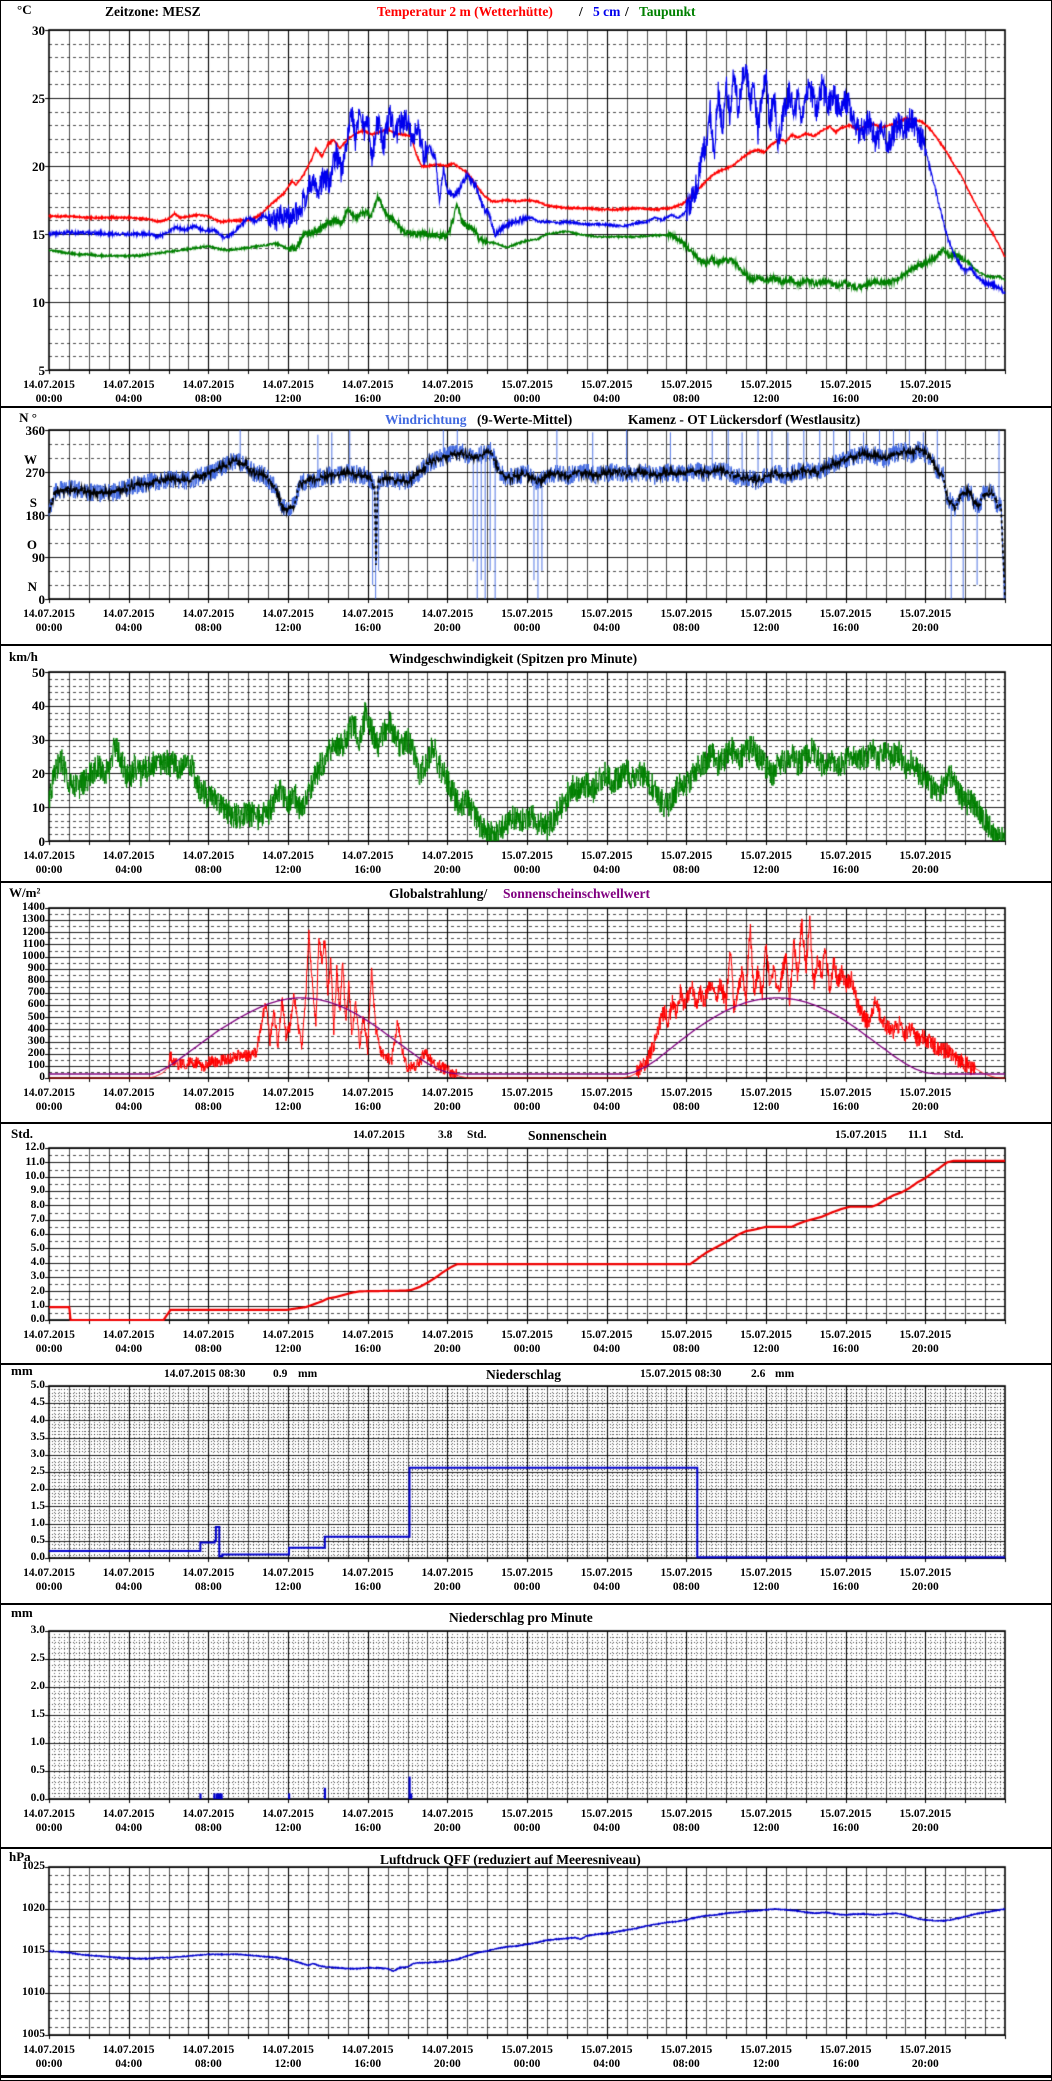 This screenshot has height=2081, width=1052. What do you see at coordinates (36, 1028) in the screenshot?
I see `y-axis-tick-label: 400` at bounding box center [36, 1028].